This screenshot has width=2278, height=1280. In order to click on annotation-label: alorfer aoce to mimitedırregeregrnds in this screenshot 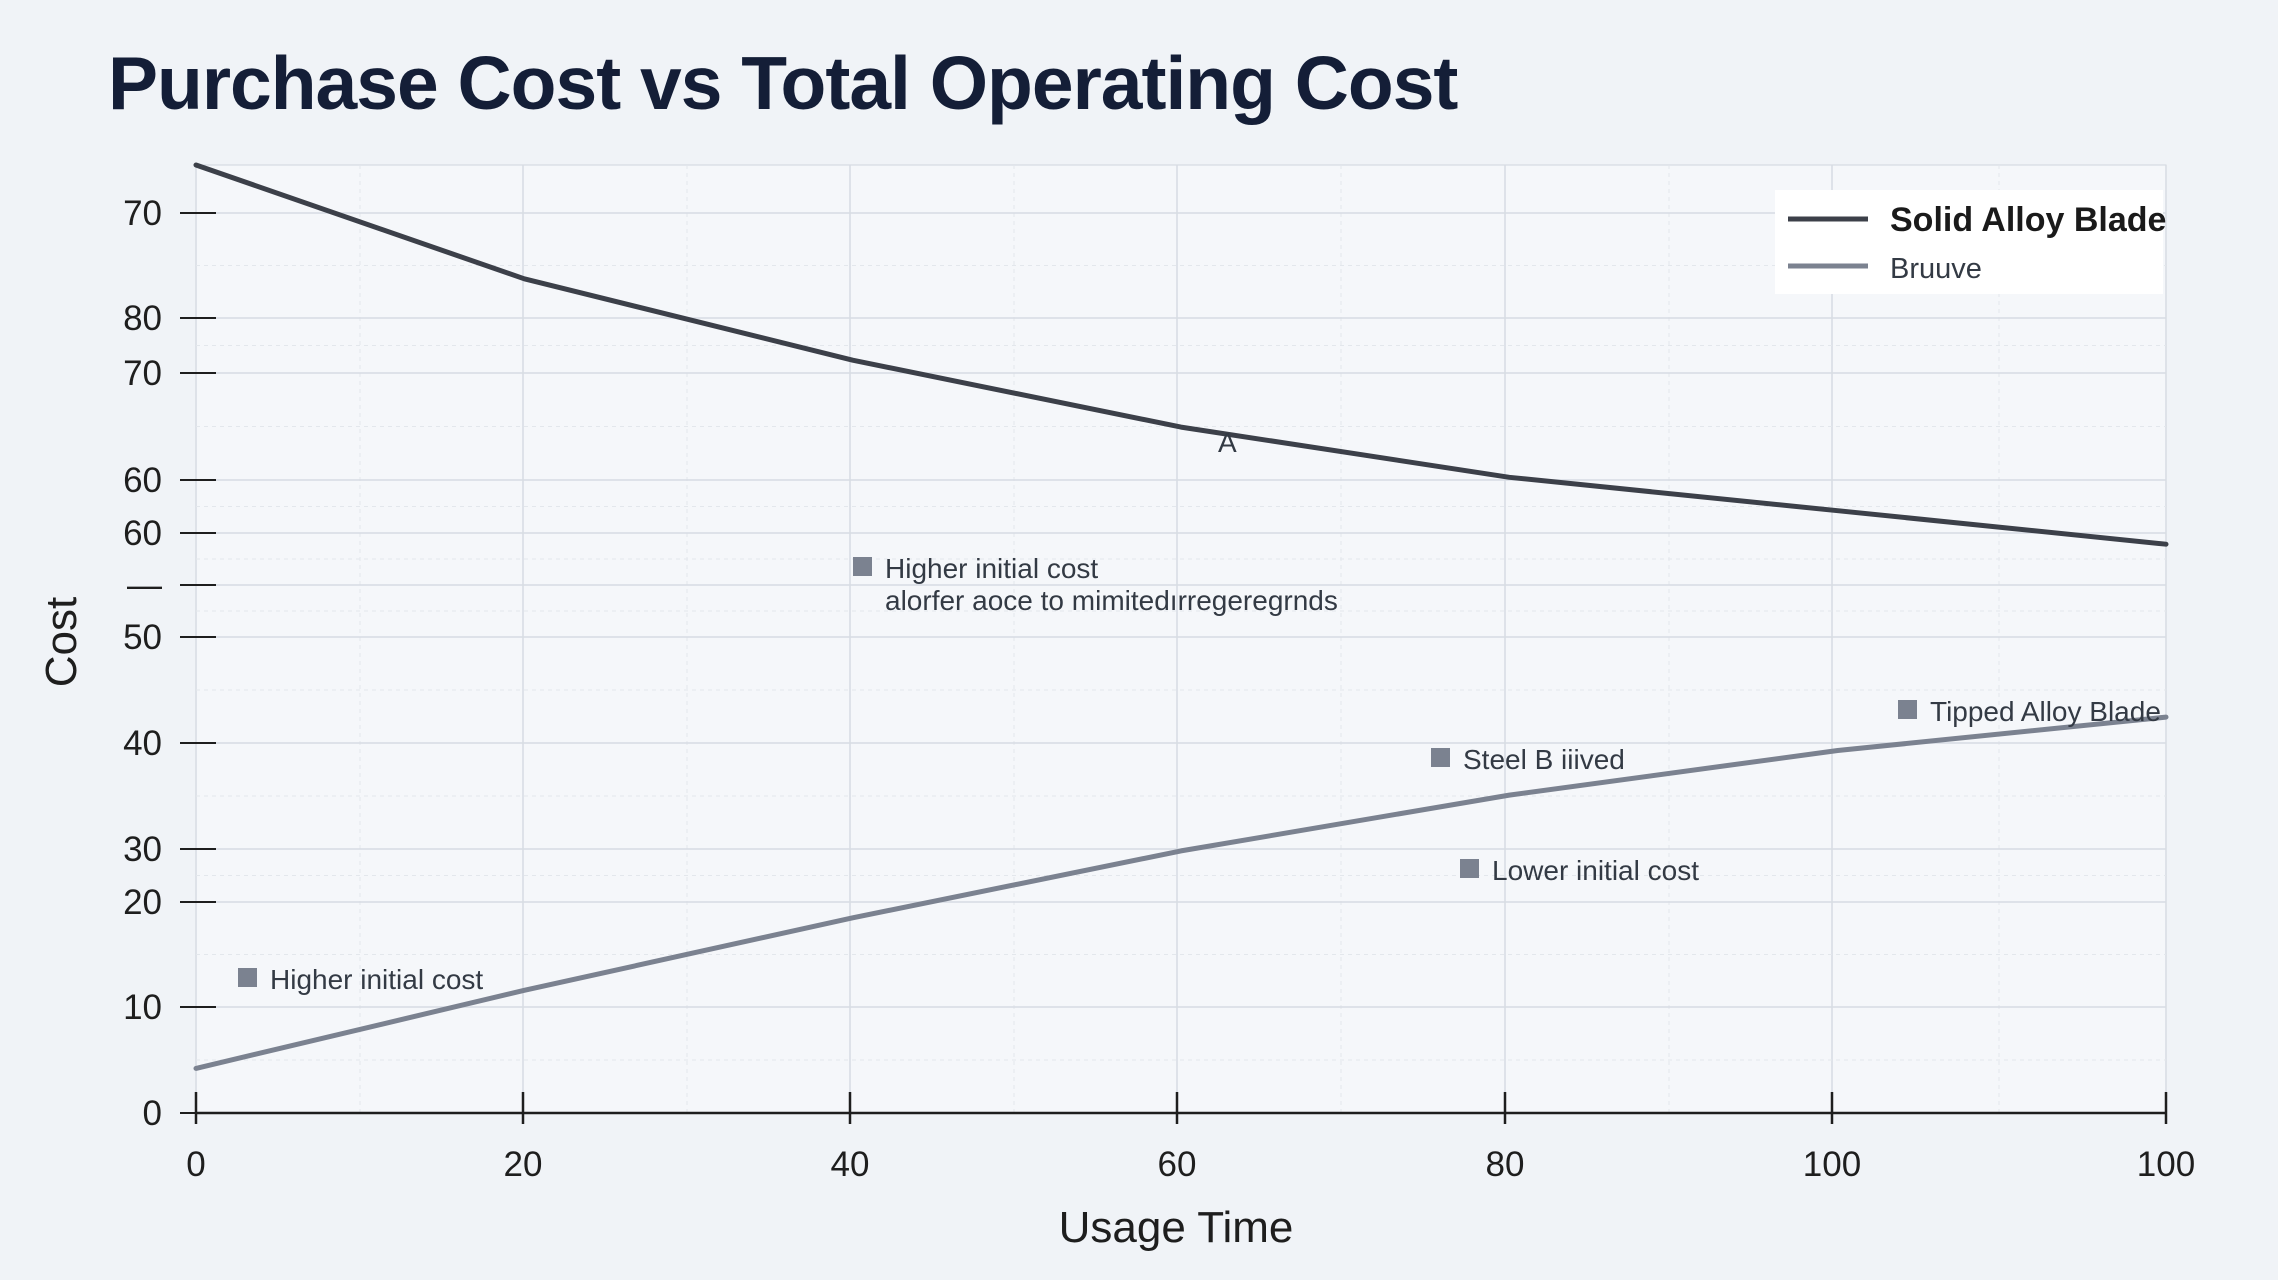, I will do `click(1111, 600)`.